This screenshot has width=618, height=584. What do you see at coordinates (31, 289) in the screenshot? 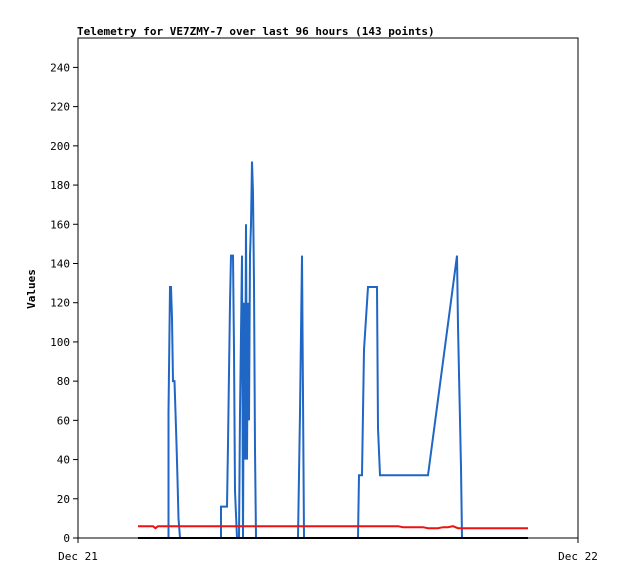
I see `y-axis-label: Values` at bounding box center [31, 289].